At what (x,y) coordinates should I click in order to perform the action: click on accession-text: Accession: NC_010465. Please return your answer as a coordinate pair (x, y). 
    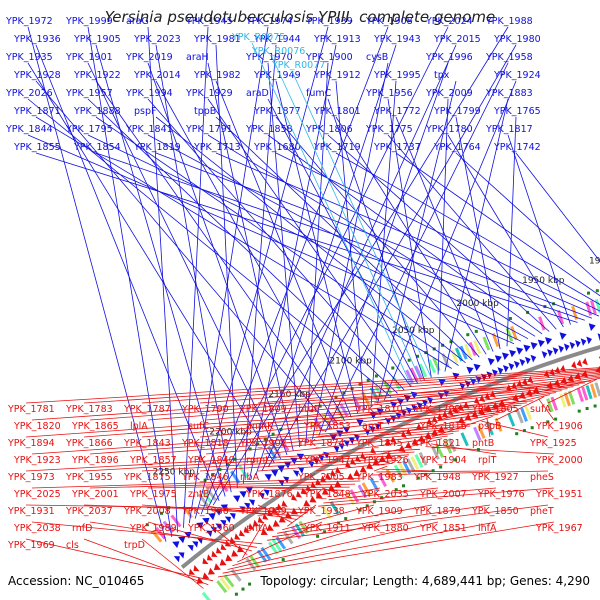
    Looking at the image, I should click on (76, 581).